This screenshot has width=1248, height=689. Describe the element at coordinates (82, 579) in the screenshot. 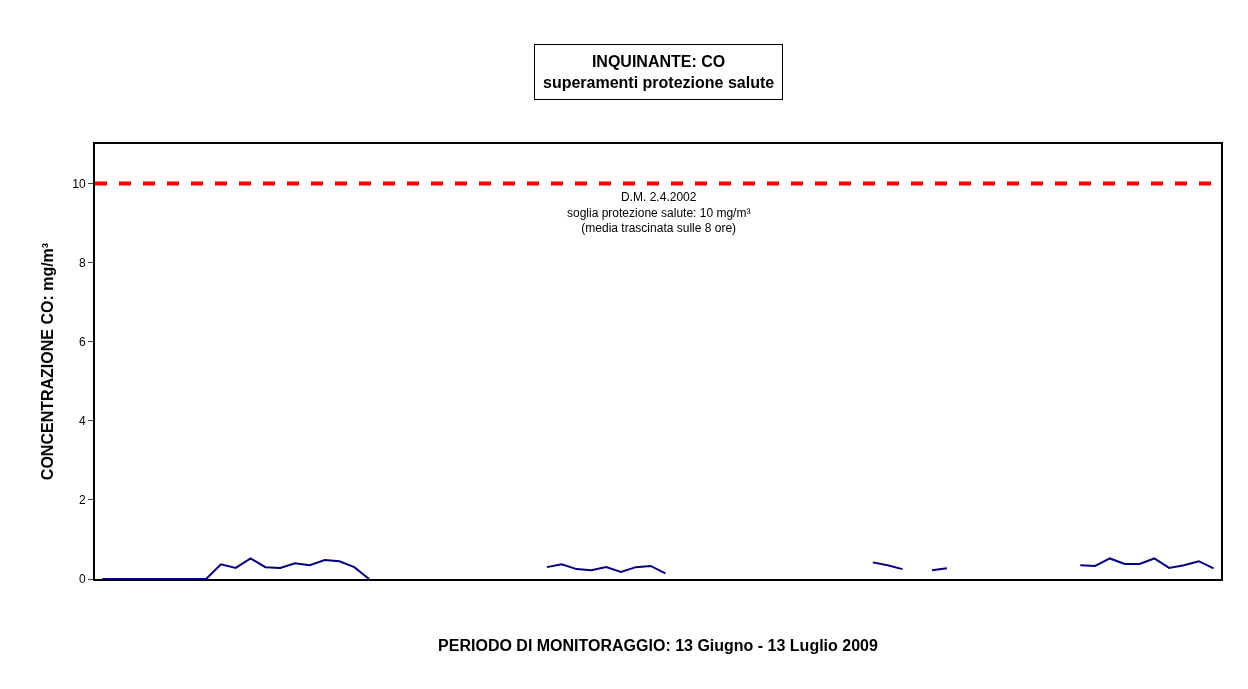

I see `y-tick-label: 0` at that location.